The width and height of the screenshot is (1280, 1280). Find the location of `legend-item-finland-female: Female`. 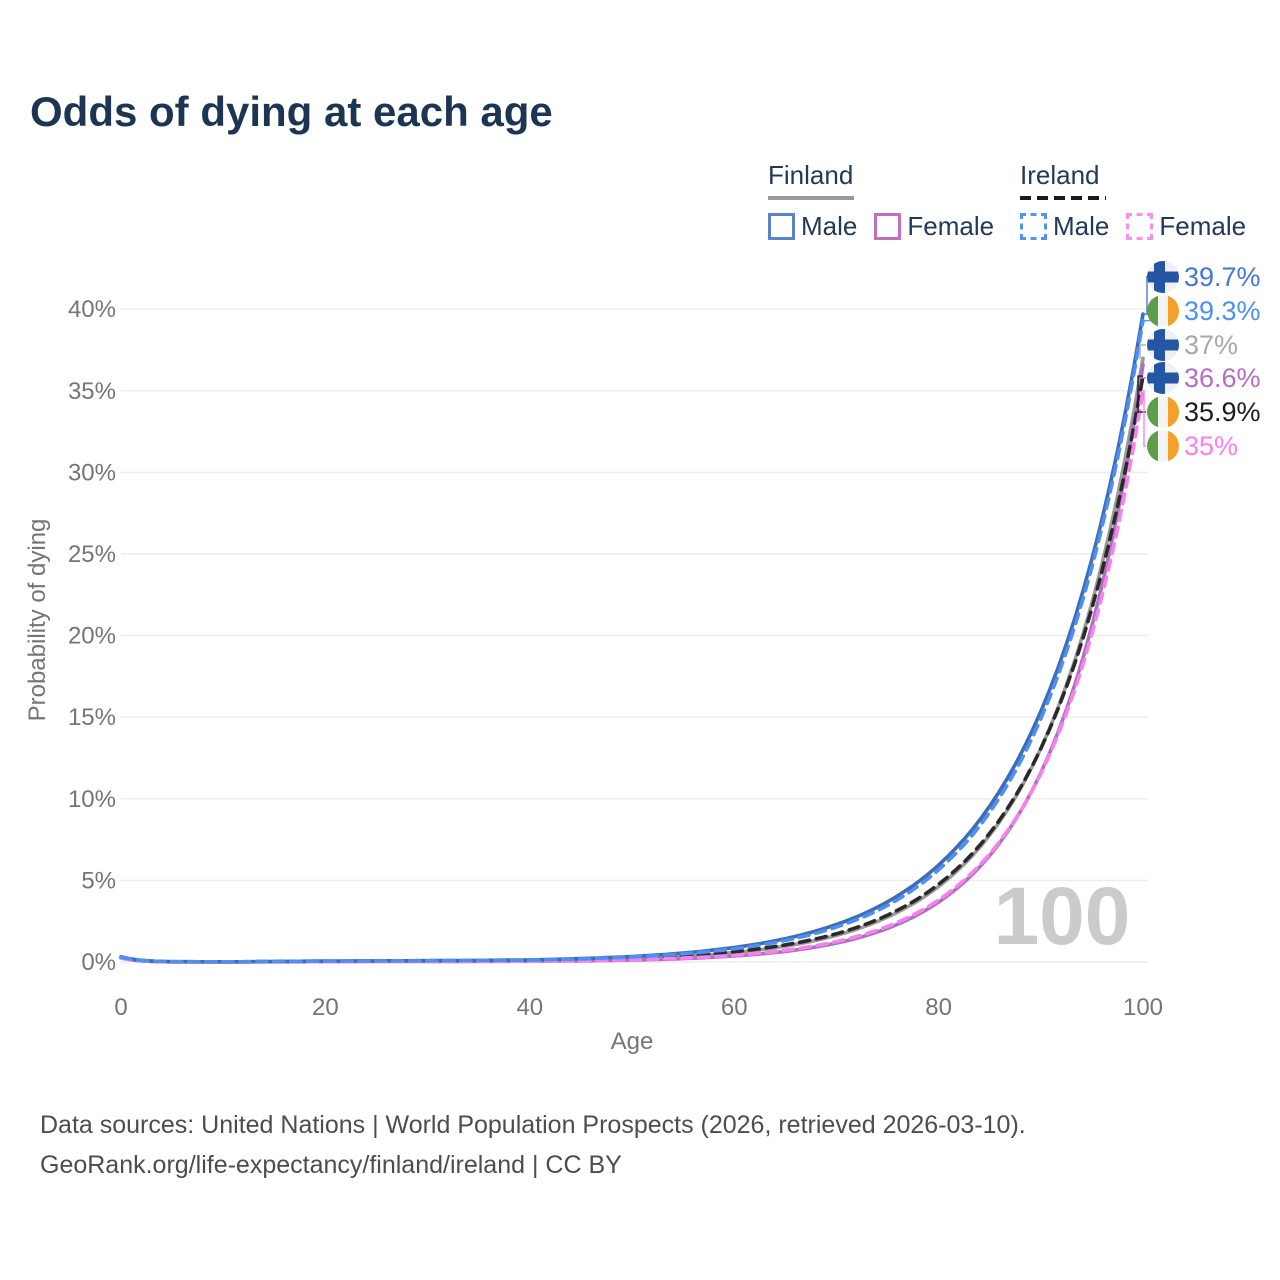

legend-item-finland-female: Female is located at coordinates (934, 226).